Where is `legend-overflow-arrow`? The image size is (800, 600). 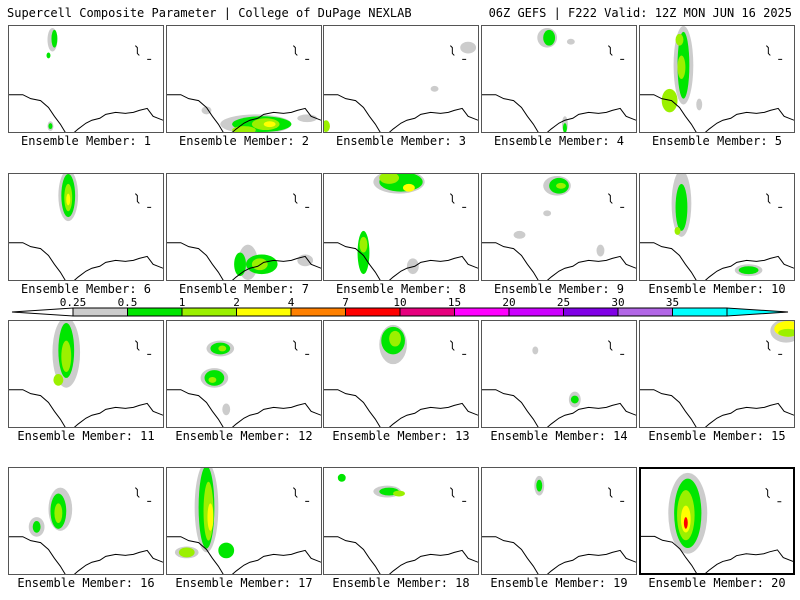
legend-overflow-arrow is located at coordinates (757, 312).